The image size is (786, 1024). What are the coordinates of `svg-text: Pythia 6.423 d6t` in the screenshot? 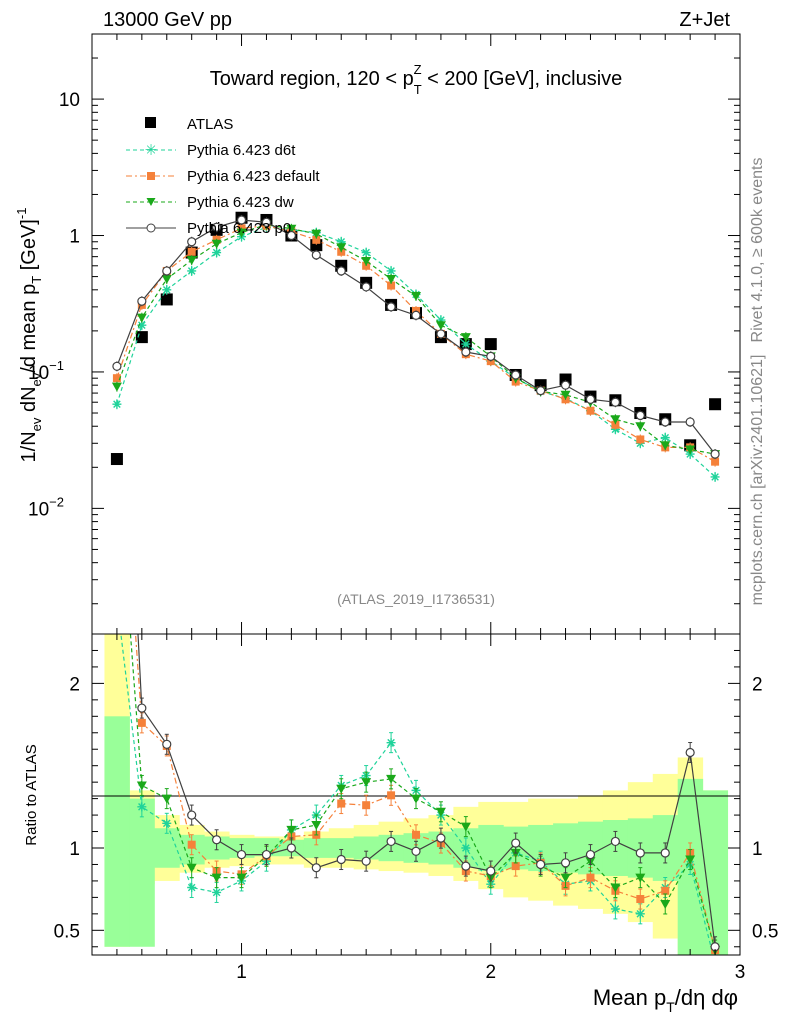 It's located at (241, 150).